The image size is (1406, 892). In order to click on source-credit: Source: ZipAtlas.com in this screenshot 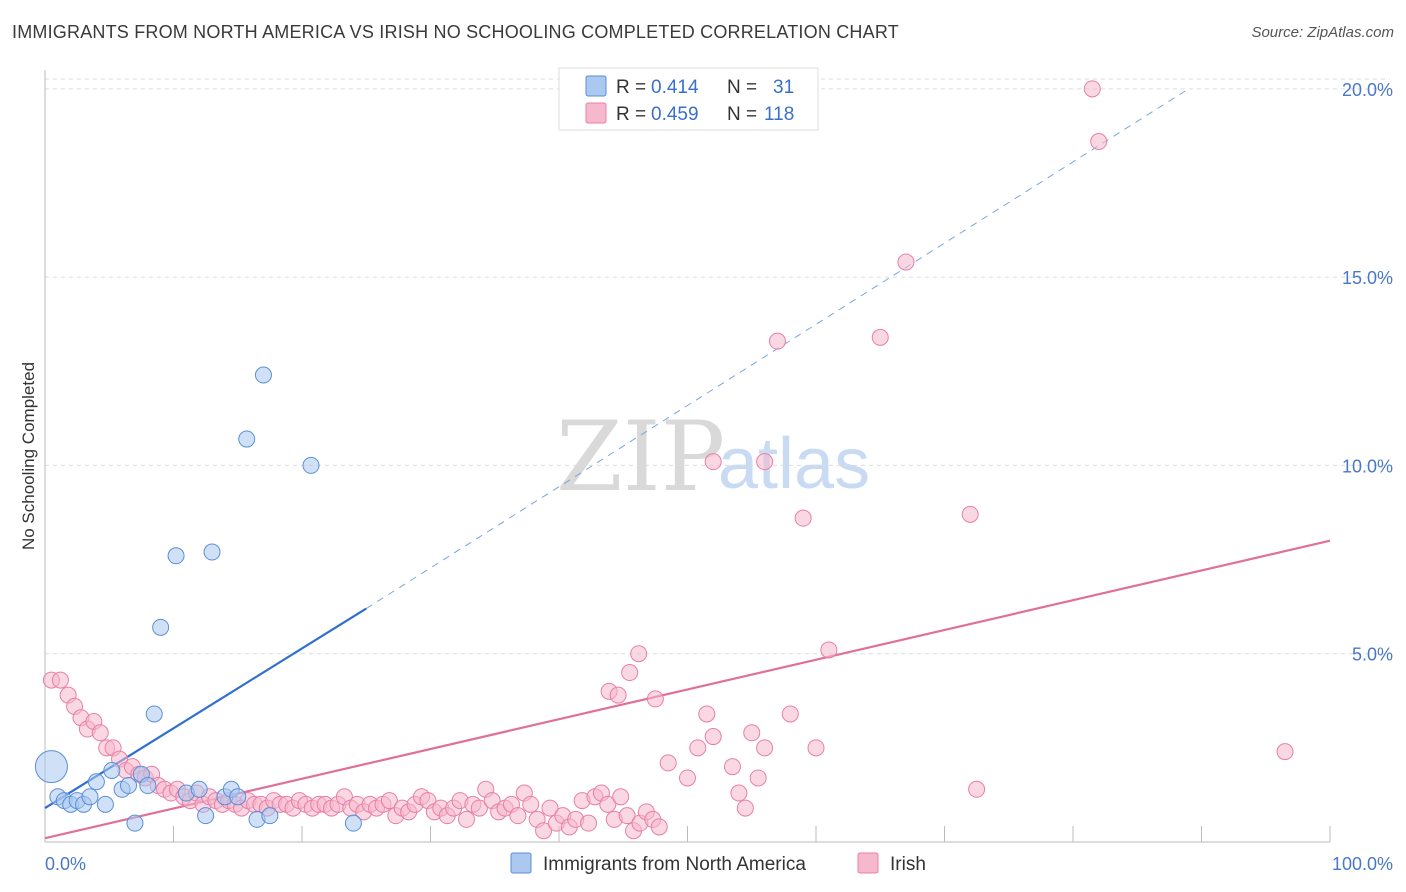, I will do `click(1322, 32)`.